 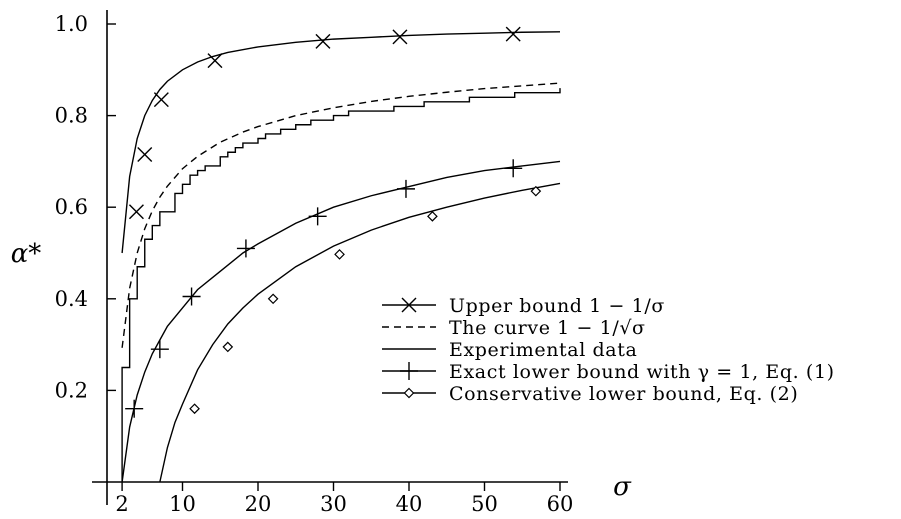 I want to click on legend-label: Exact lower bound with γ = 1, Eq. (1), so click(x=642, y=372).